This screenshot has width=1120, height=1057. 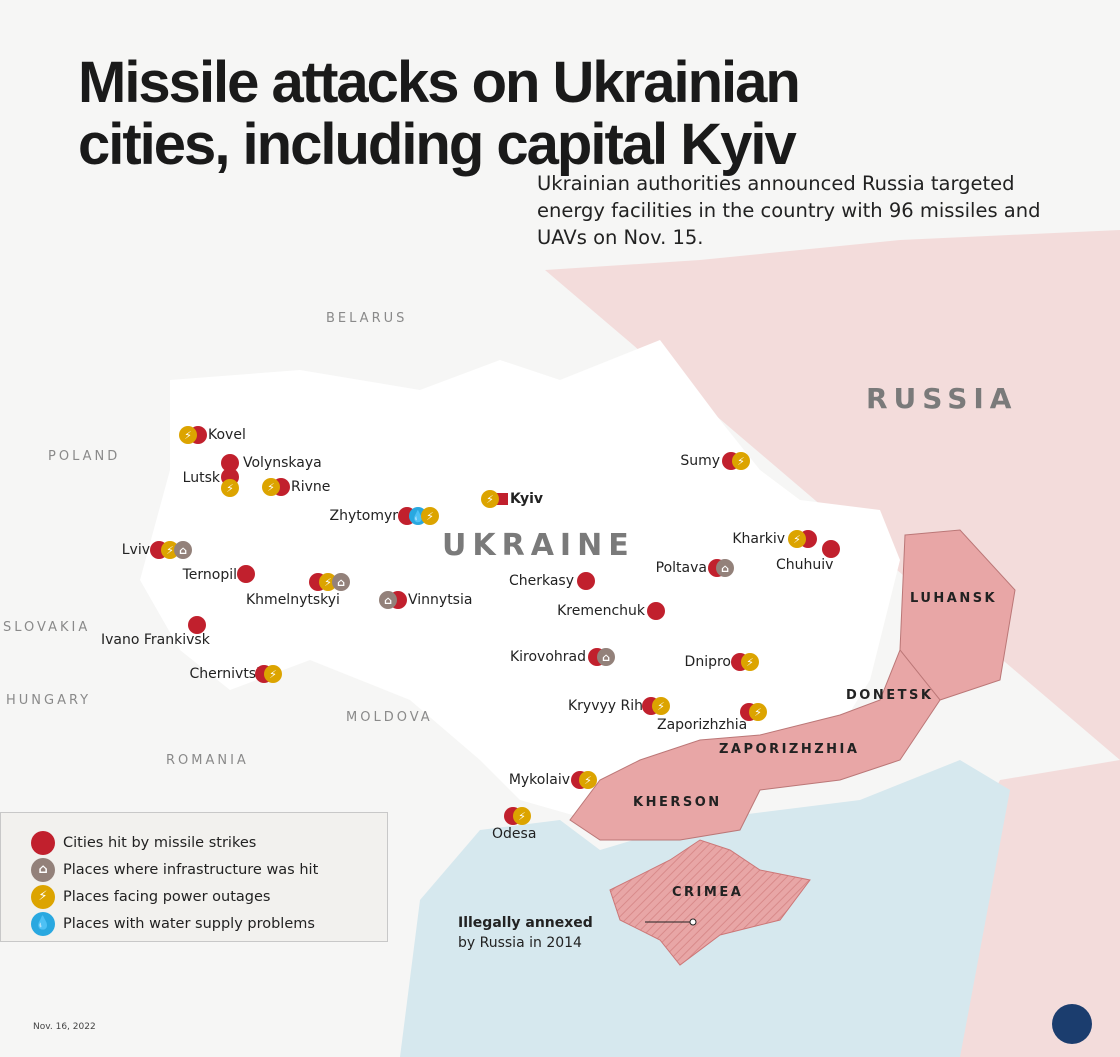 What do you see at coordinates (389, 717) in the screenshot?
I see `country-label-moldova: MOLDOVA` at bounding box center [389, 717].